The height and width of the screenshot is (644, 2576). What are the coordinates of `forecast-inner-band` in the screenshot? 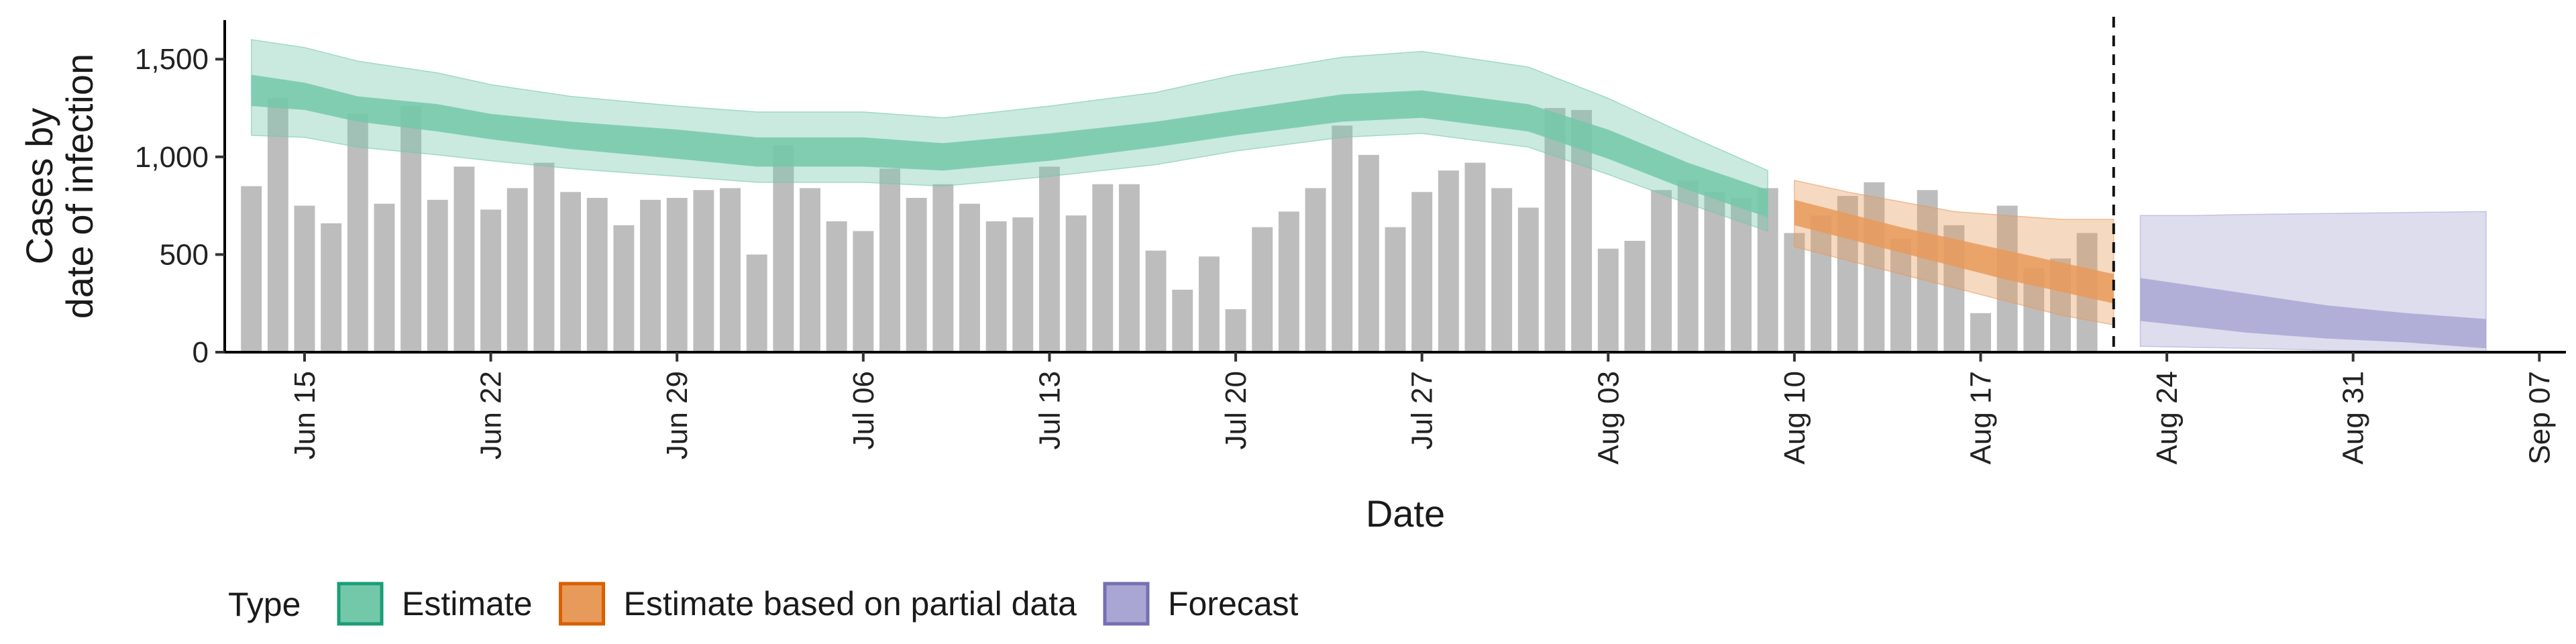 It's located at (2313, 313).